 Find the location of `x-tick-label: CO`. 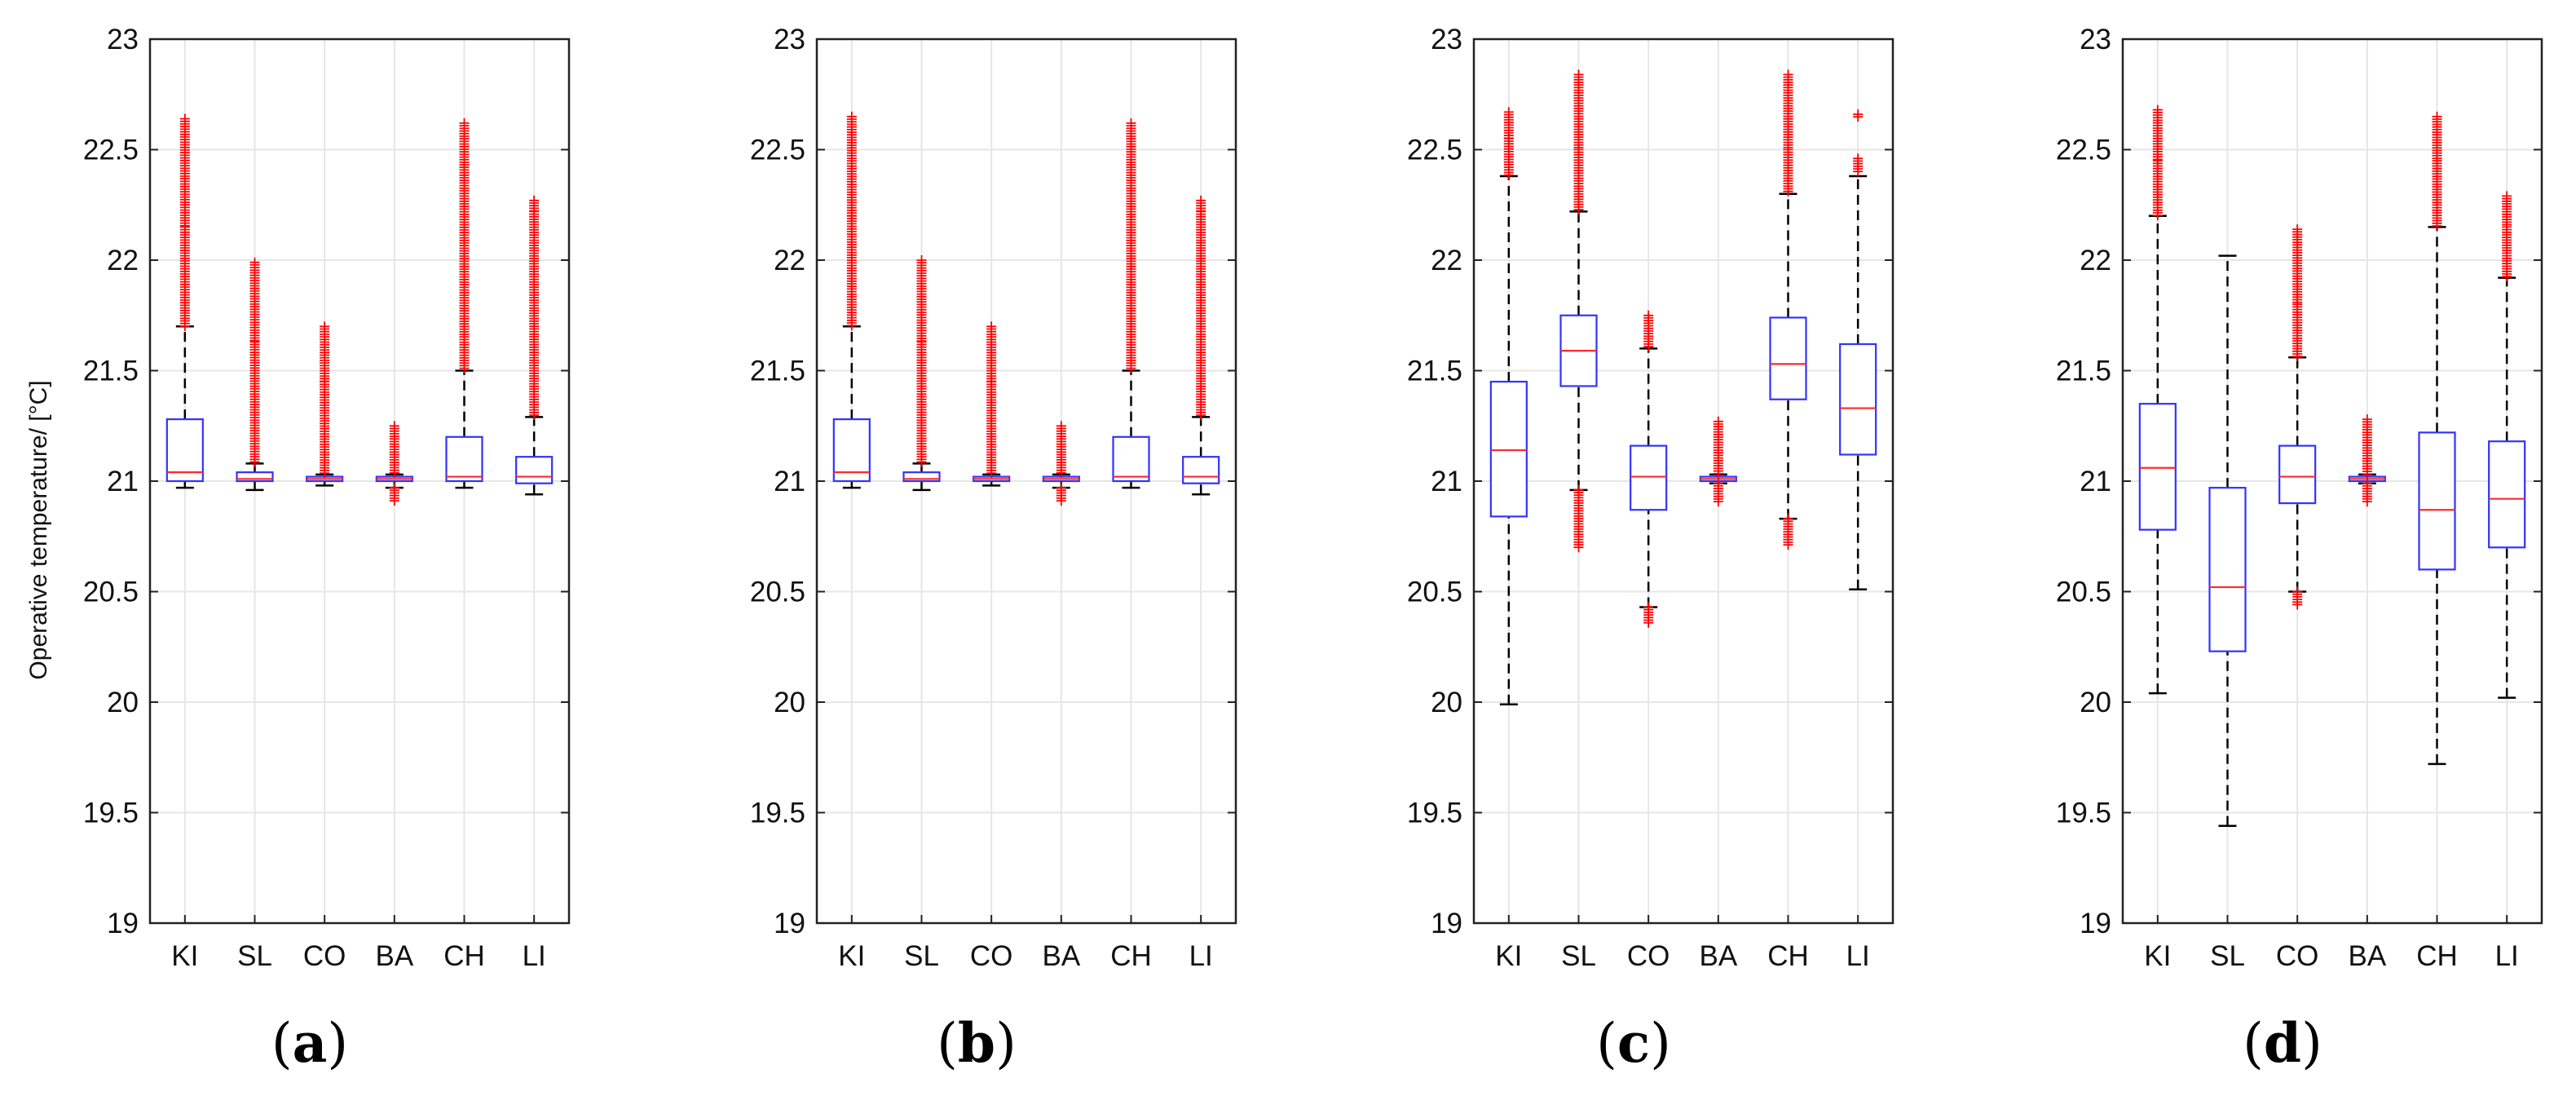

x-tick-label: CO is located at coordinates (324, 956).